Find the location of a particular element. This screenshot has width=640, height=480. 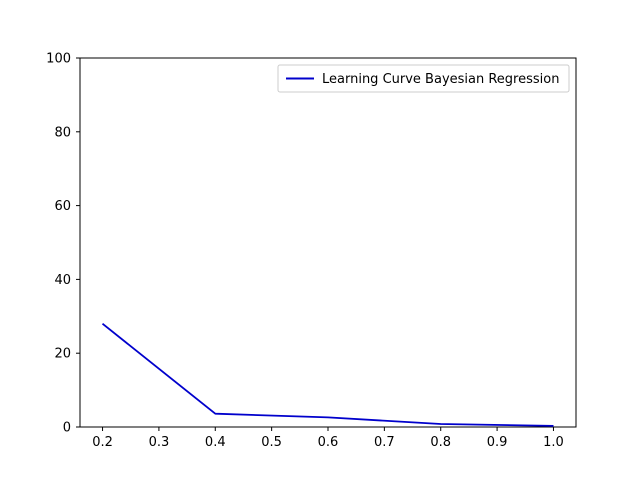

x-tick-label: 0.2 is located at coordinates (102, 442).